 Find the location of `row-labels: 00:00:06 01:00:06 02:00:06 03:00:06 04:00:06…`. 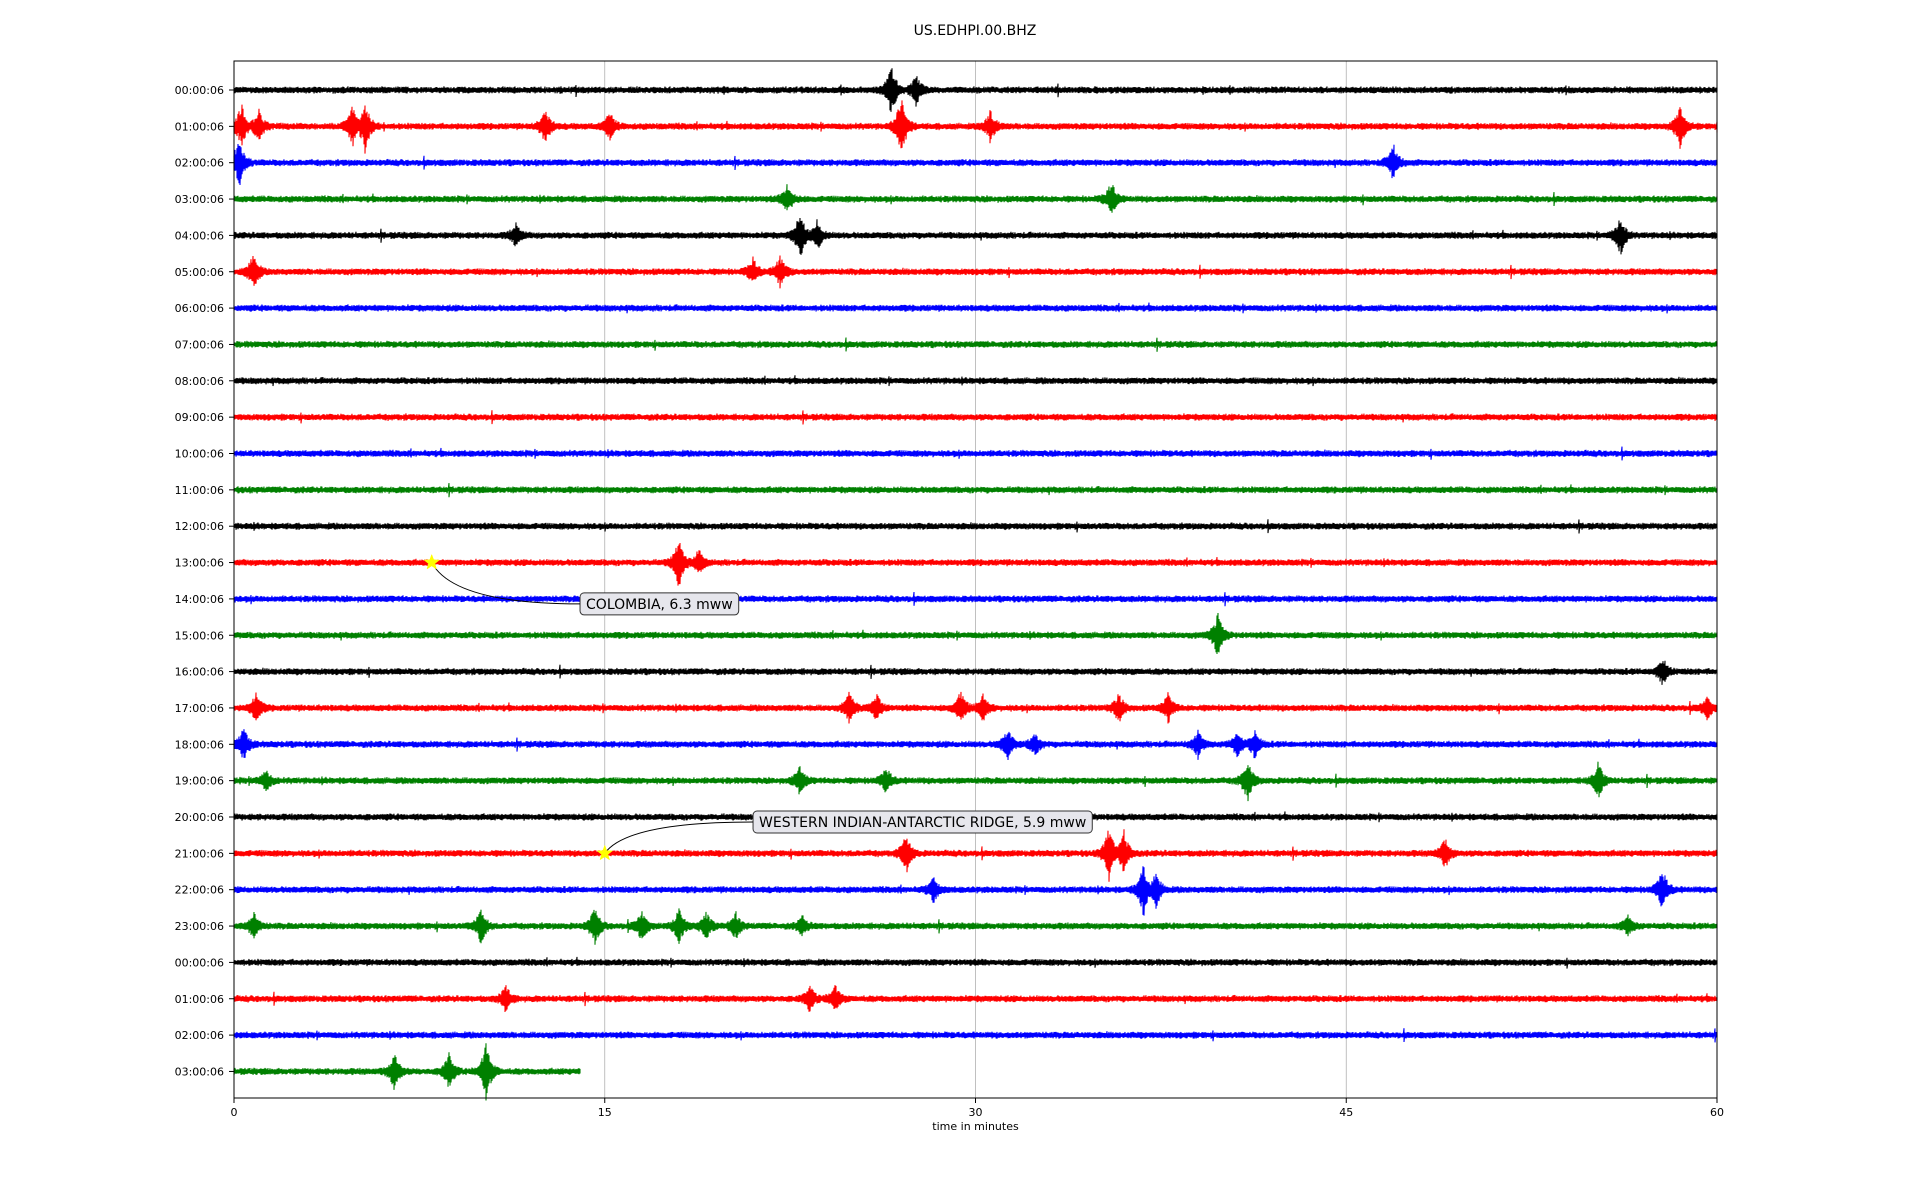

row-labels: 00:00:06 01:00:06 02:00:06 03:00:06 04:00:06… is located at coordinates (204, 581).